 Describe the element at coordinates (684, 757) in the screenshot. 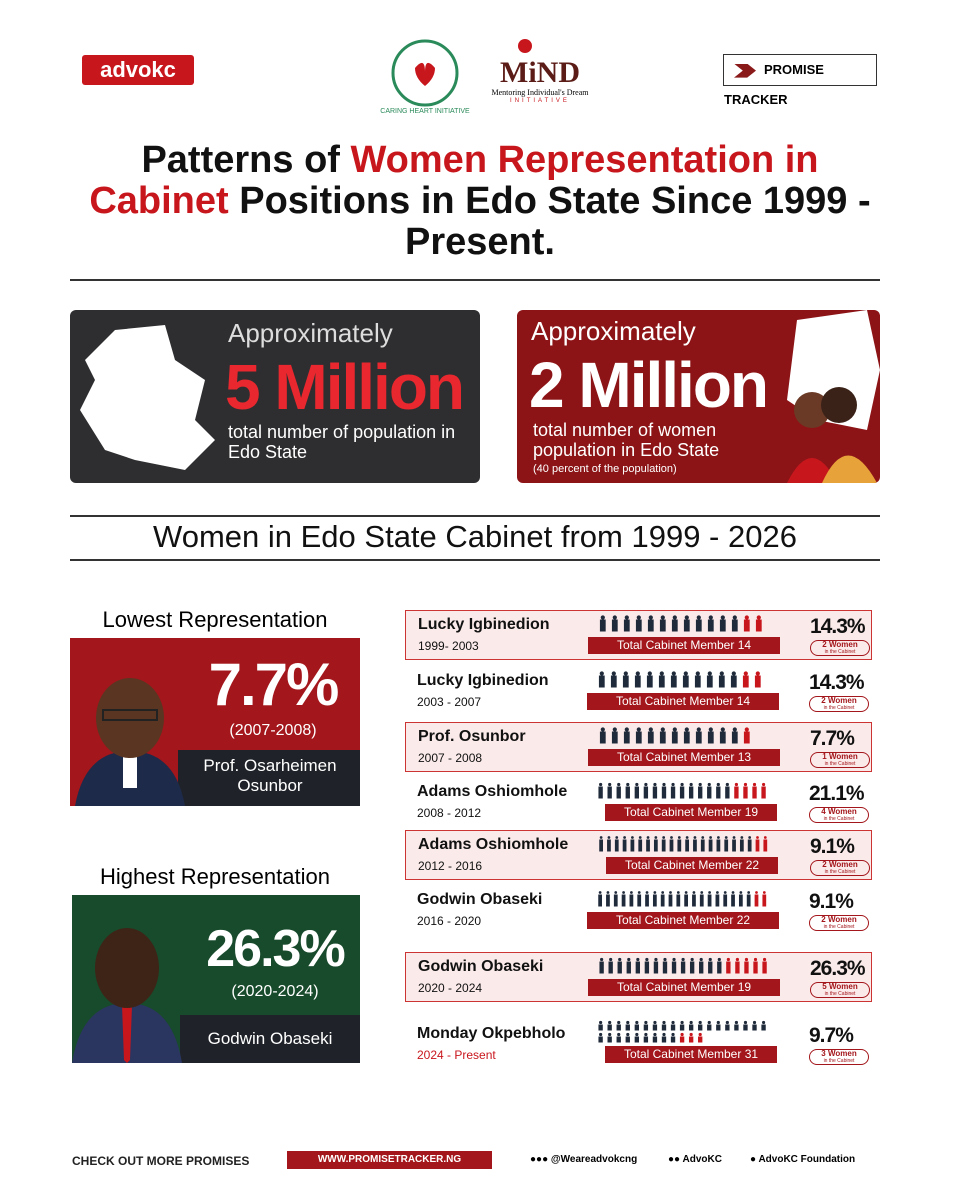

I see `cabinet-total-bar: Total Cabinet Member 13` at that location.